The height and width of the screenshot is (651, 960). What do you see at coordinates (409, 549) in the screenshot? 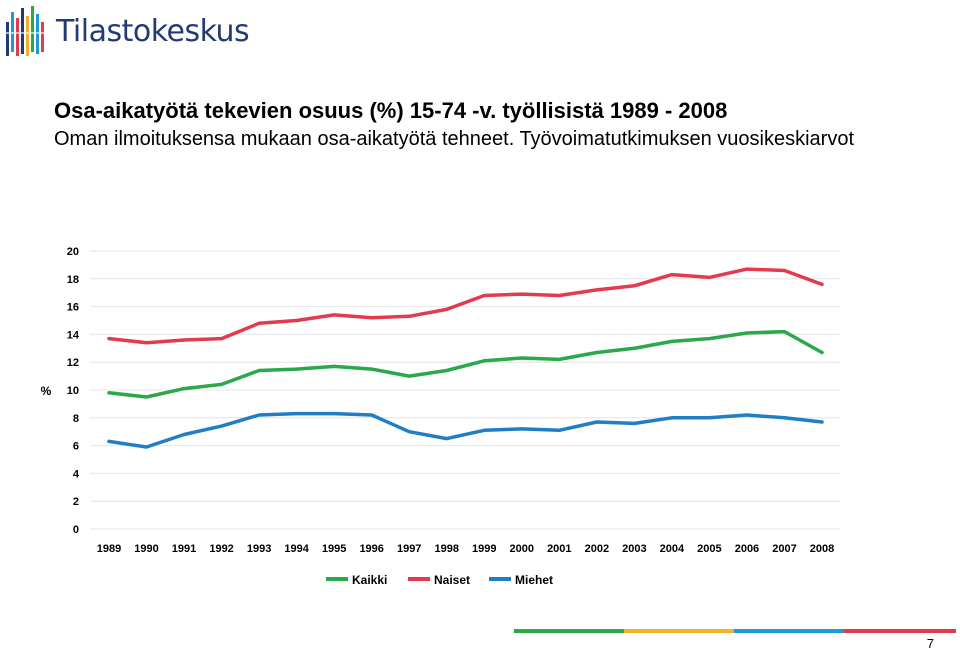
I see `x-tick-label: 1997` at bounding box center [409, 549].